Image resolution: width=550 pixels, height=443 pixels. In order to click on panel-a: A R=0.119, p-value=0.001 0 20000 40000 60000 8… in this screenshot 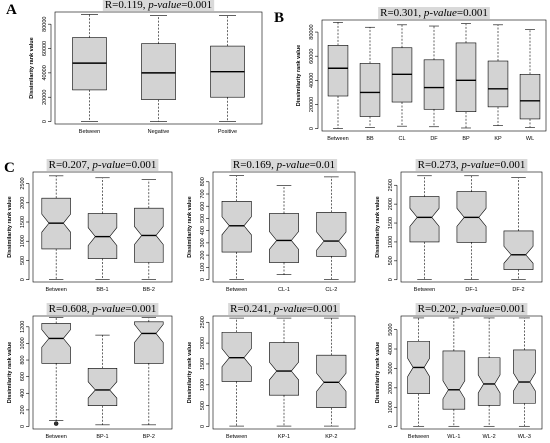, I will do `click(134, 67)`.